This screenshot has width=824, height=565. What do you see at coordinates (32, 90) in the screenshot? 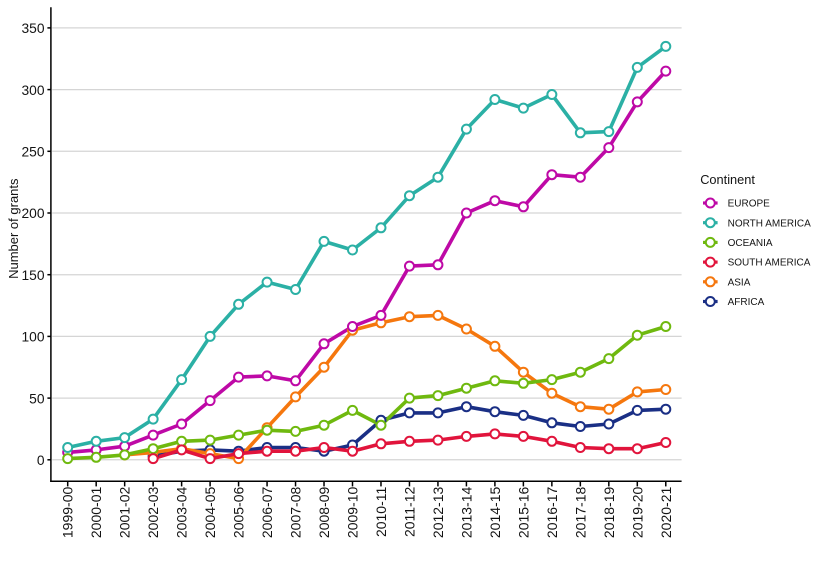
I see `svg-text: 300` at bounding box center [32, 90].